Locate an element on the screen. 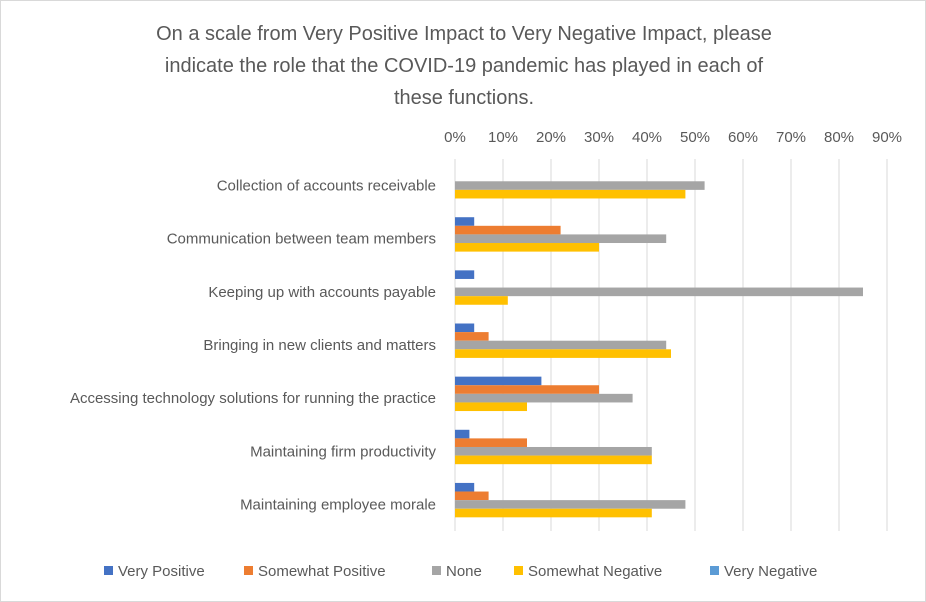 The image size is (926, 602). x-tick-label: 40% is located at coordinates (647, 137).